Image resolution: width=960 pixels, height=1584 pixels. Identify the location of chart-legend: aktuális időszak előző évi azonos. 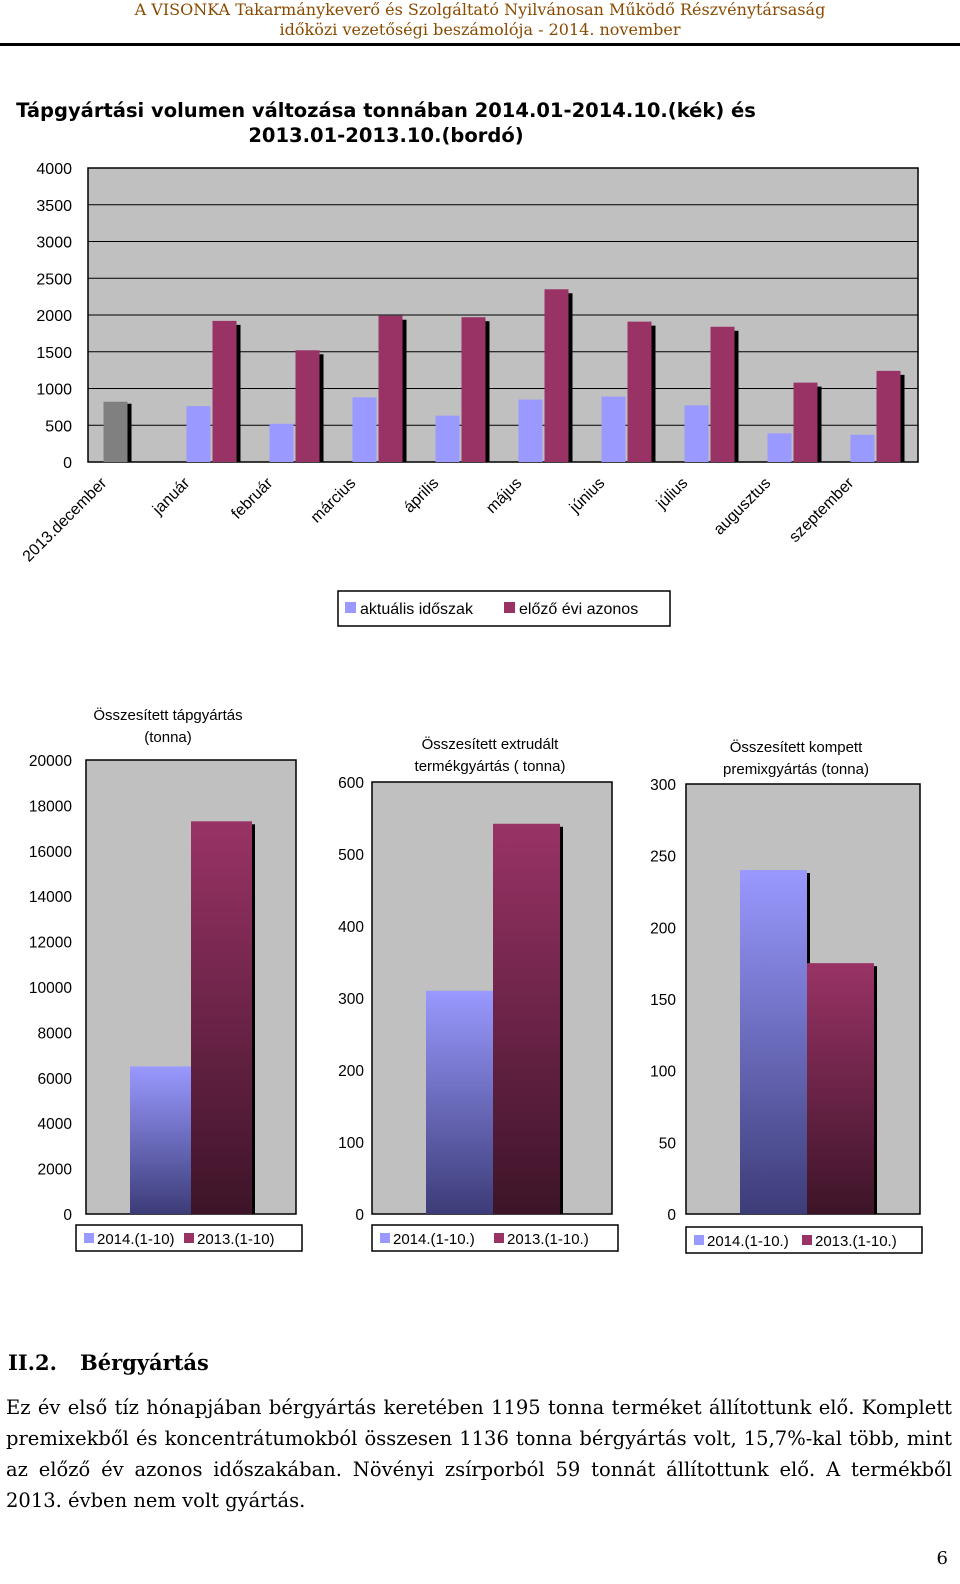
(504, 608).